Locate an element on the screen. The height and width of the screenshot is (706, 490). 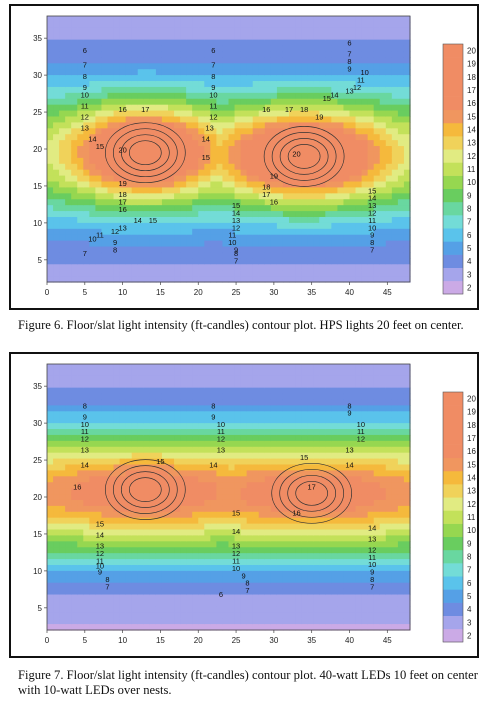
contour-label: 8 is located at coordinates (115, 249).